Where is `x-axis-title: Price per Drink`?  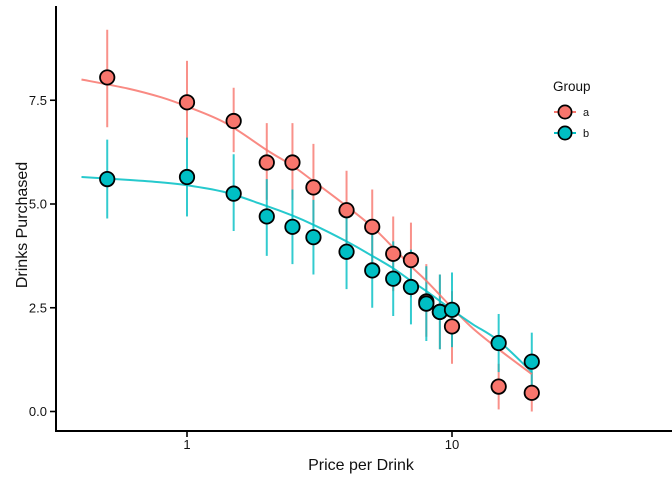 x-axis-title: Price per Drink is located at coordinates (361, 465).